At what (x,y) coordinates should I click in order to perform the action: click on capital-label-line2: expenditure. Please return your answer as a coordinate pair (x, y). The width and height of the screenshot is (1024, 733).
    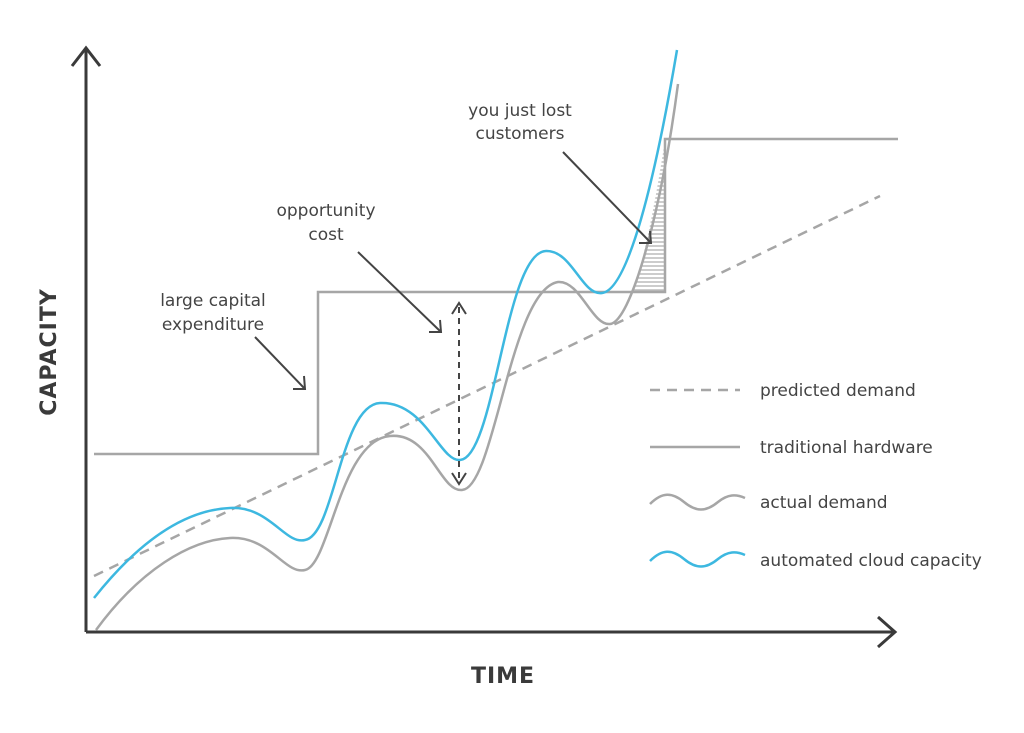
    Looking at the image, I should click on (213, 325).